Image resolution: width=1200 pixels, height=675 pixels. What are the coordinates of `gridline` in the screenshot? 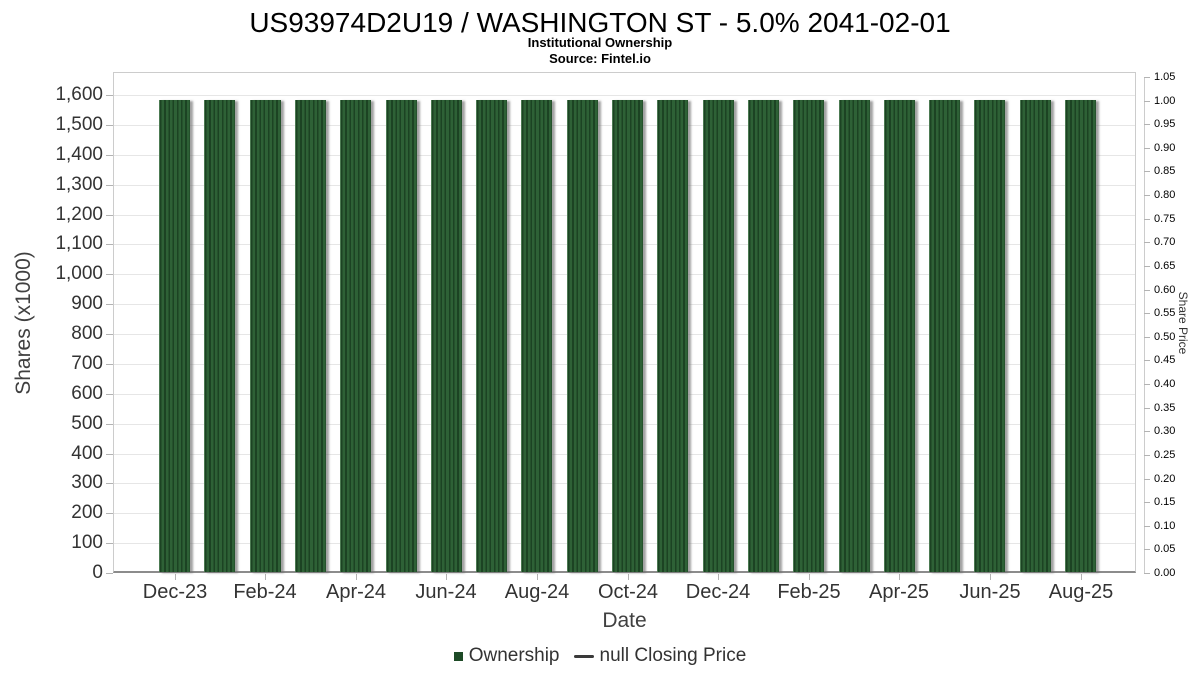 It's located at (624, 95).